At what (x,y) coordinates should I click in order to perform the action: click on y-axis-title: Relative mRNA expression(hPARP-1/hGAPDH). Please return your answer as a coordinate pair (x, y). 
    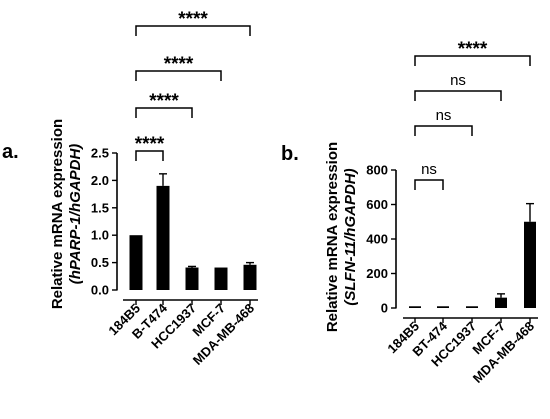
    Looking at the image, I should click on (66, 214).